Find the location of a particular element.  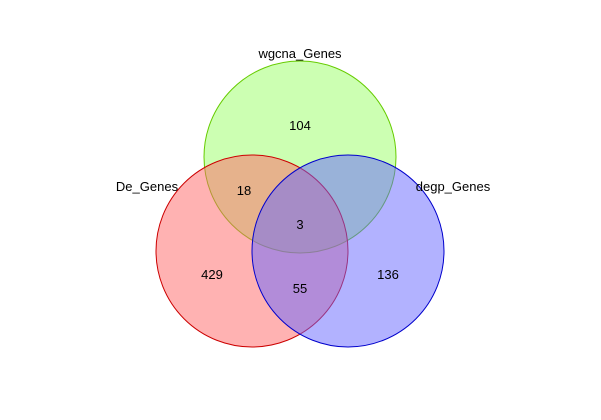

de-set-label: De_Genes is located at coordinates (147, 186).